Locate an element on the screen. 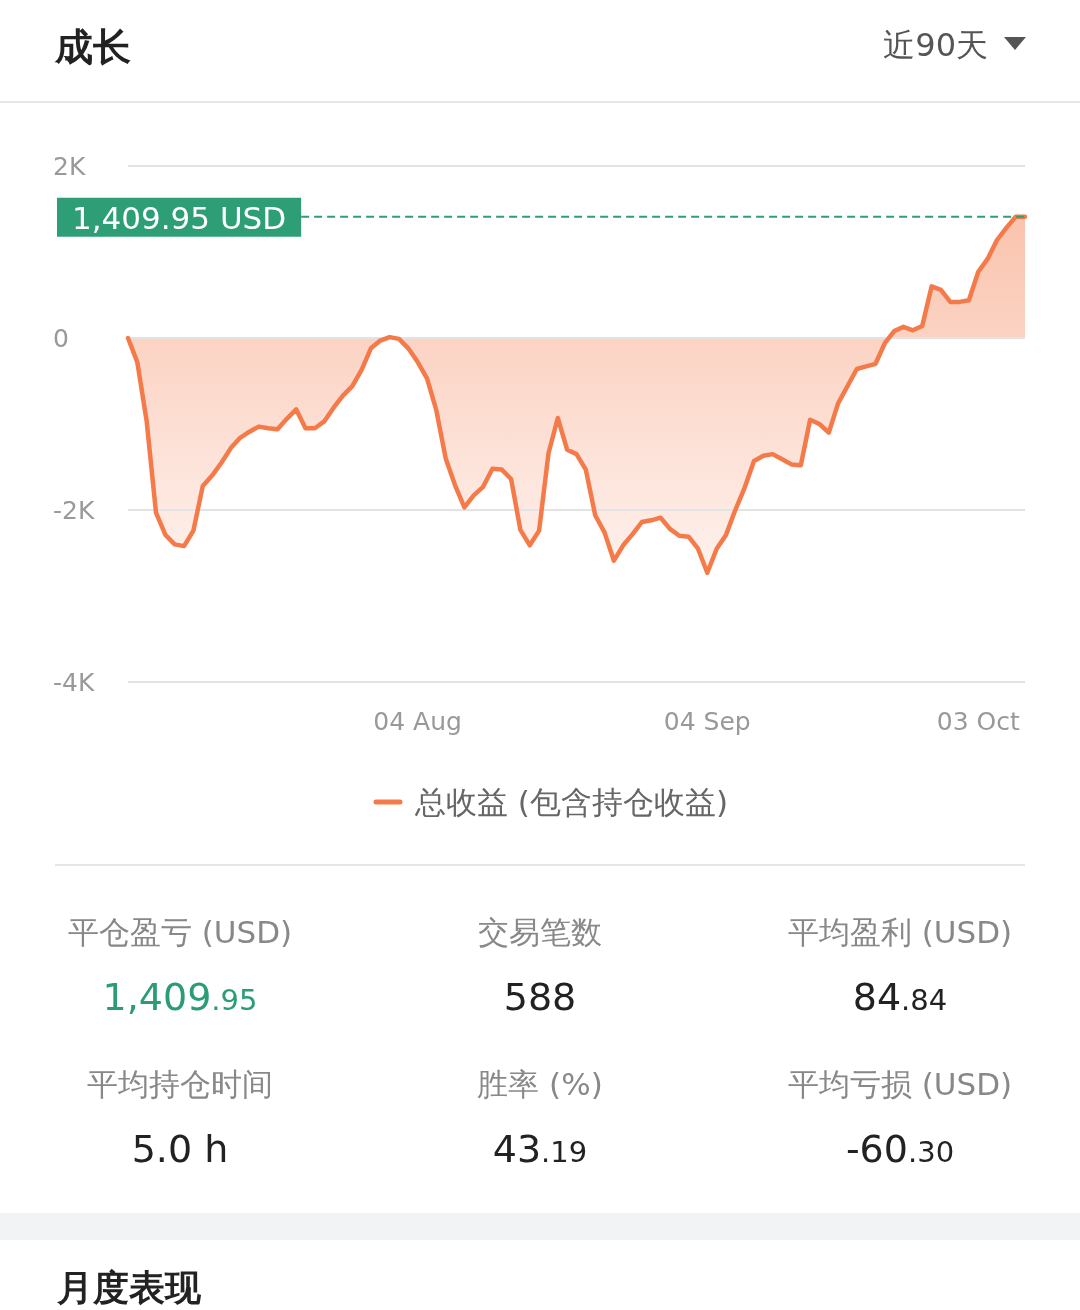  ref-line-label: 1,409.95 USD is located at coordinates (179, 217).